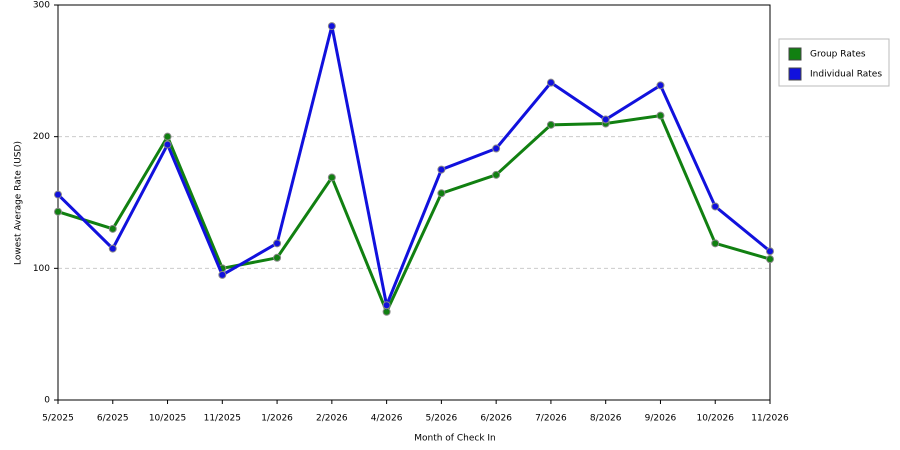 Image resolution: width=900 pixels, height=450 pixels. Describe the element at coordinates (716, 419) in the screenshot. I see `x-tick-label: 10/2026` at that location.